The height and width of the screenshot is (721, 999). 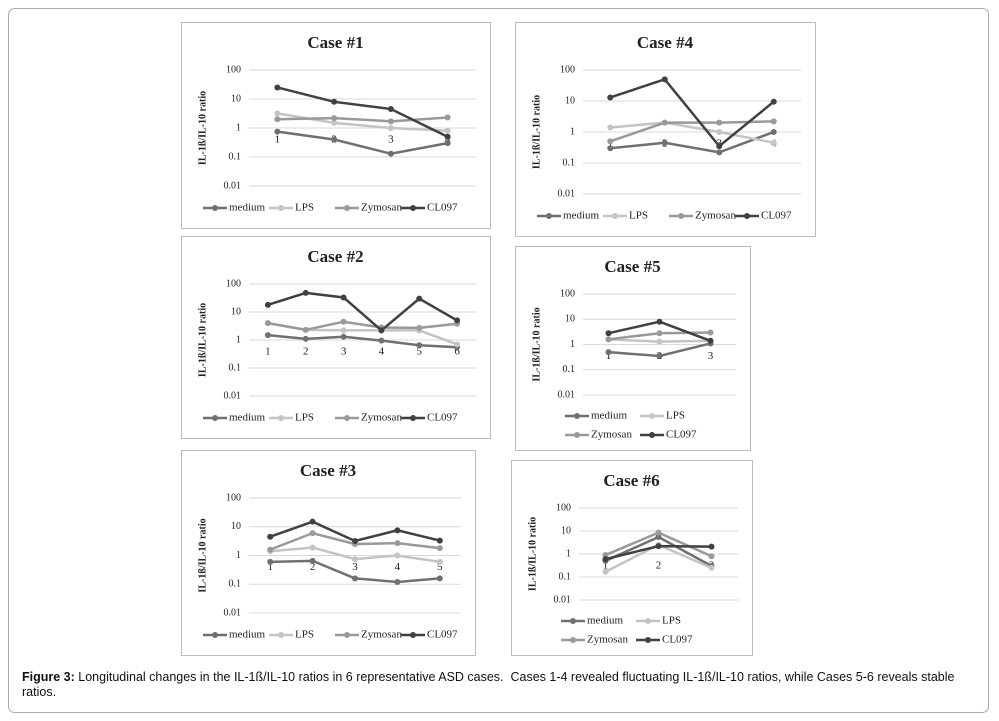 I want to click on x-tick-label: 6, so click(x=457, y=352).